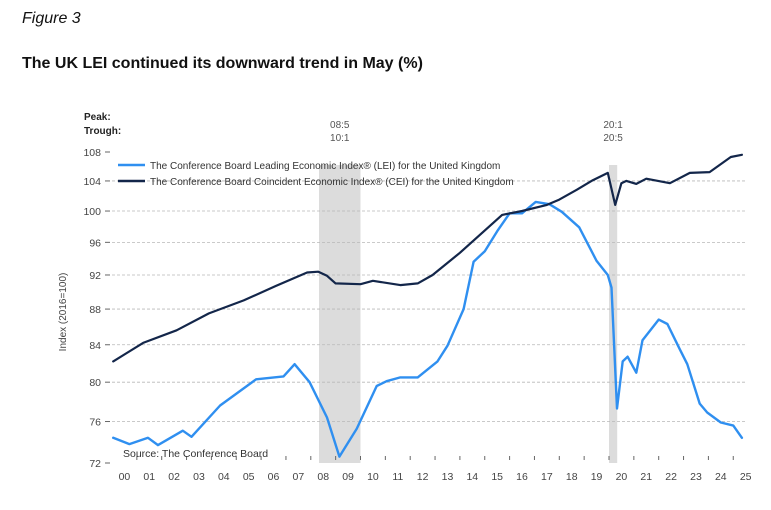 This screenshot has width=771, height=510. What do you see at coordinates (95, 346) in the screenshot?
I see `y-tick-label: 84` at bounding box center [95, 346].